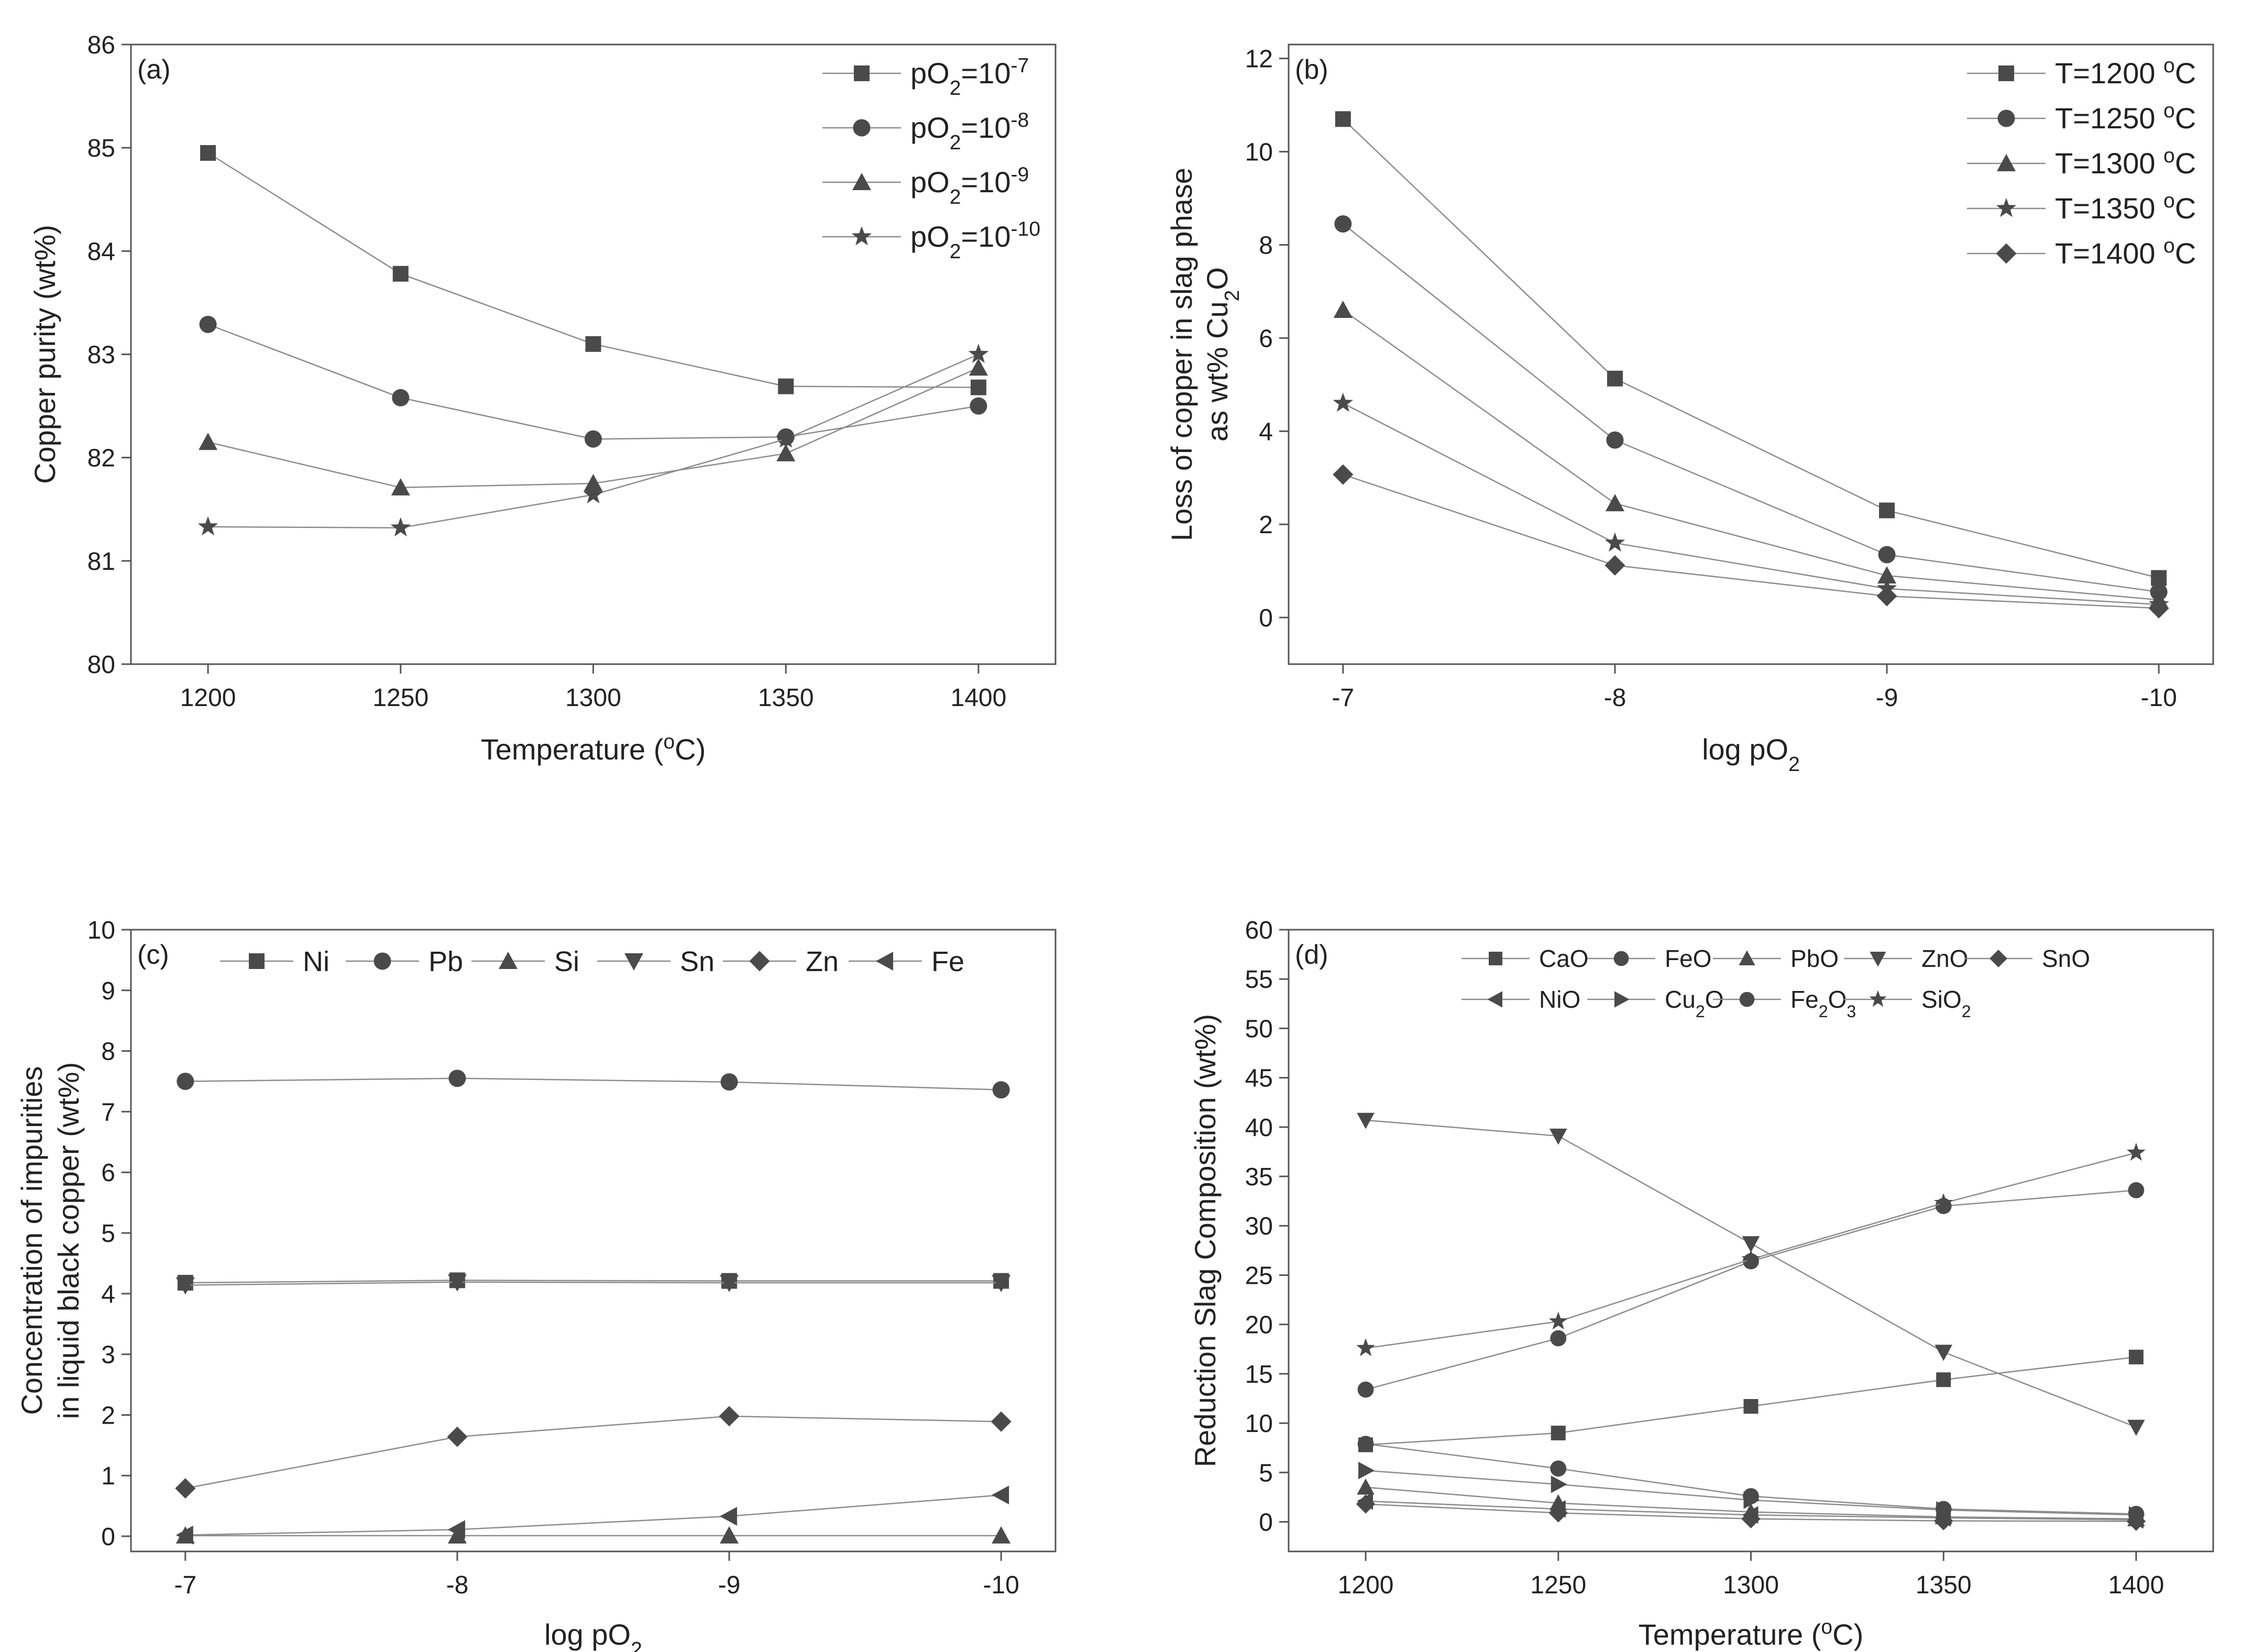 This screenshot has height=1652, width=2253. What do you see at coordinates (101, 45) in the screenshot?
I see `y-tick-label: 86` at bounding box center [101, 45].